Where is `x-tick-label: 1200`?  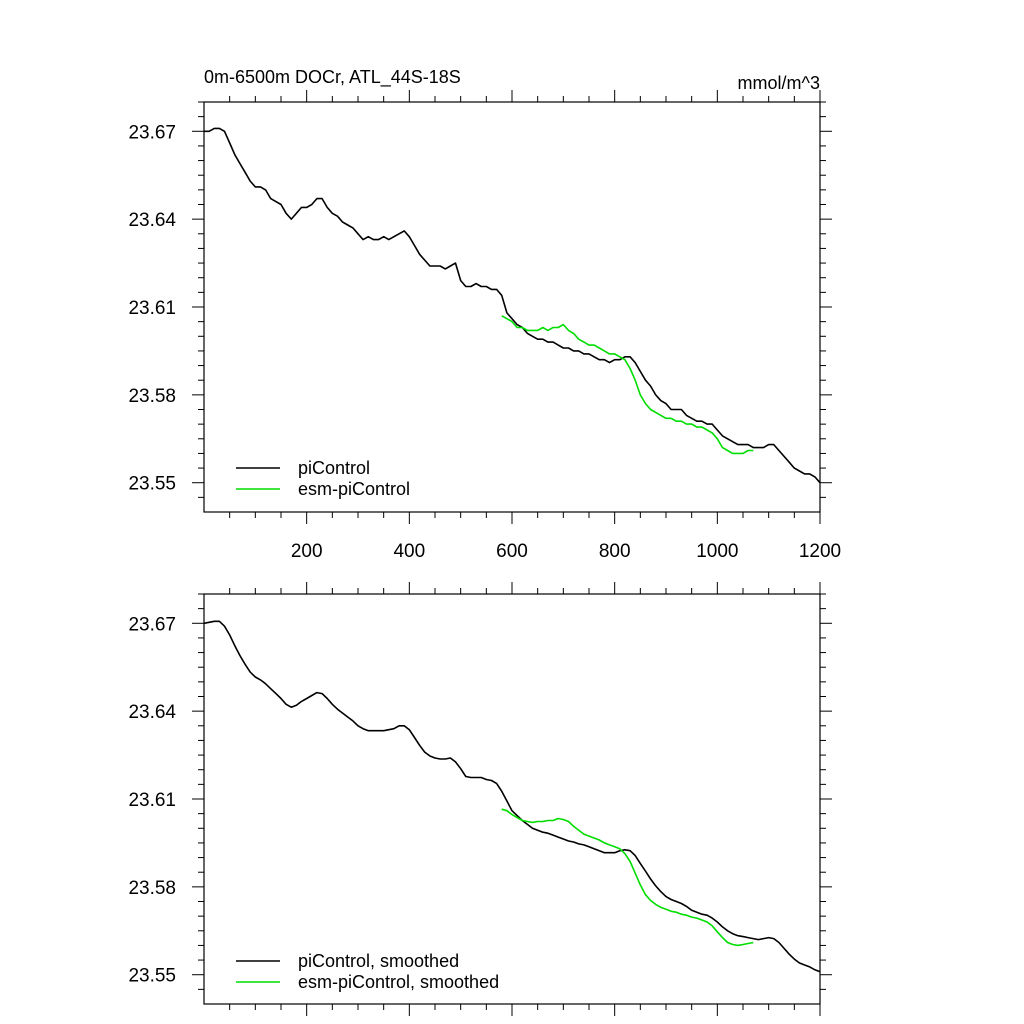
x-tick-label: 1200 is located at coordinates (820, 551).